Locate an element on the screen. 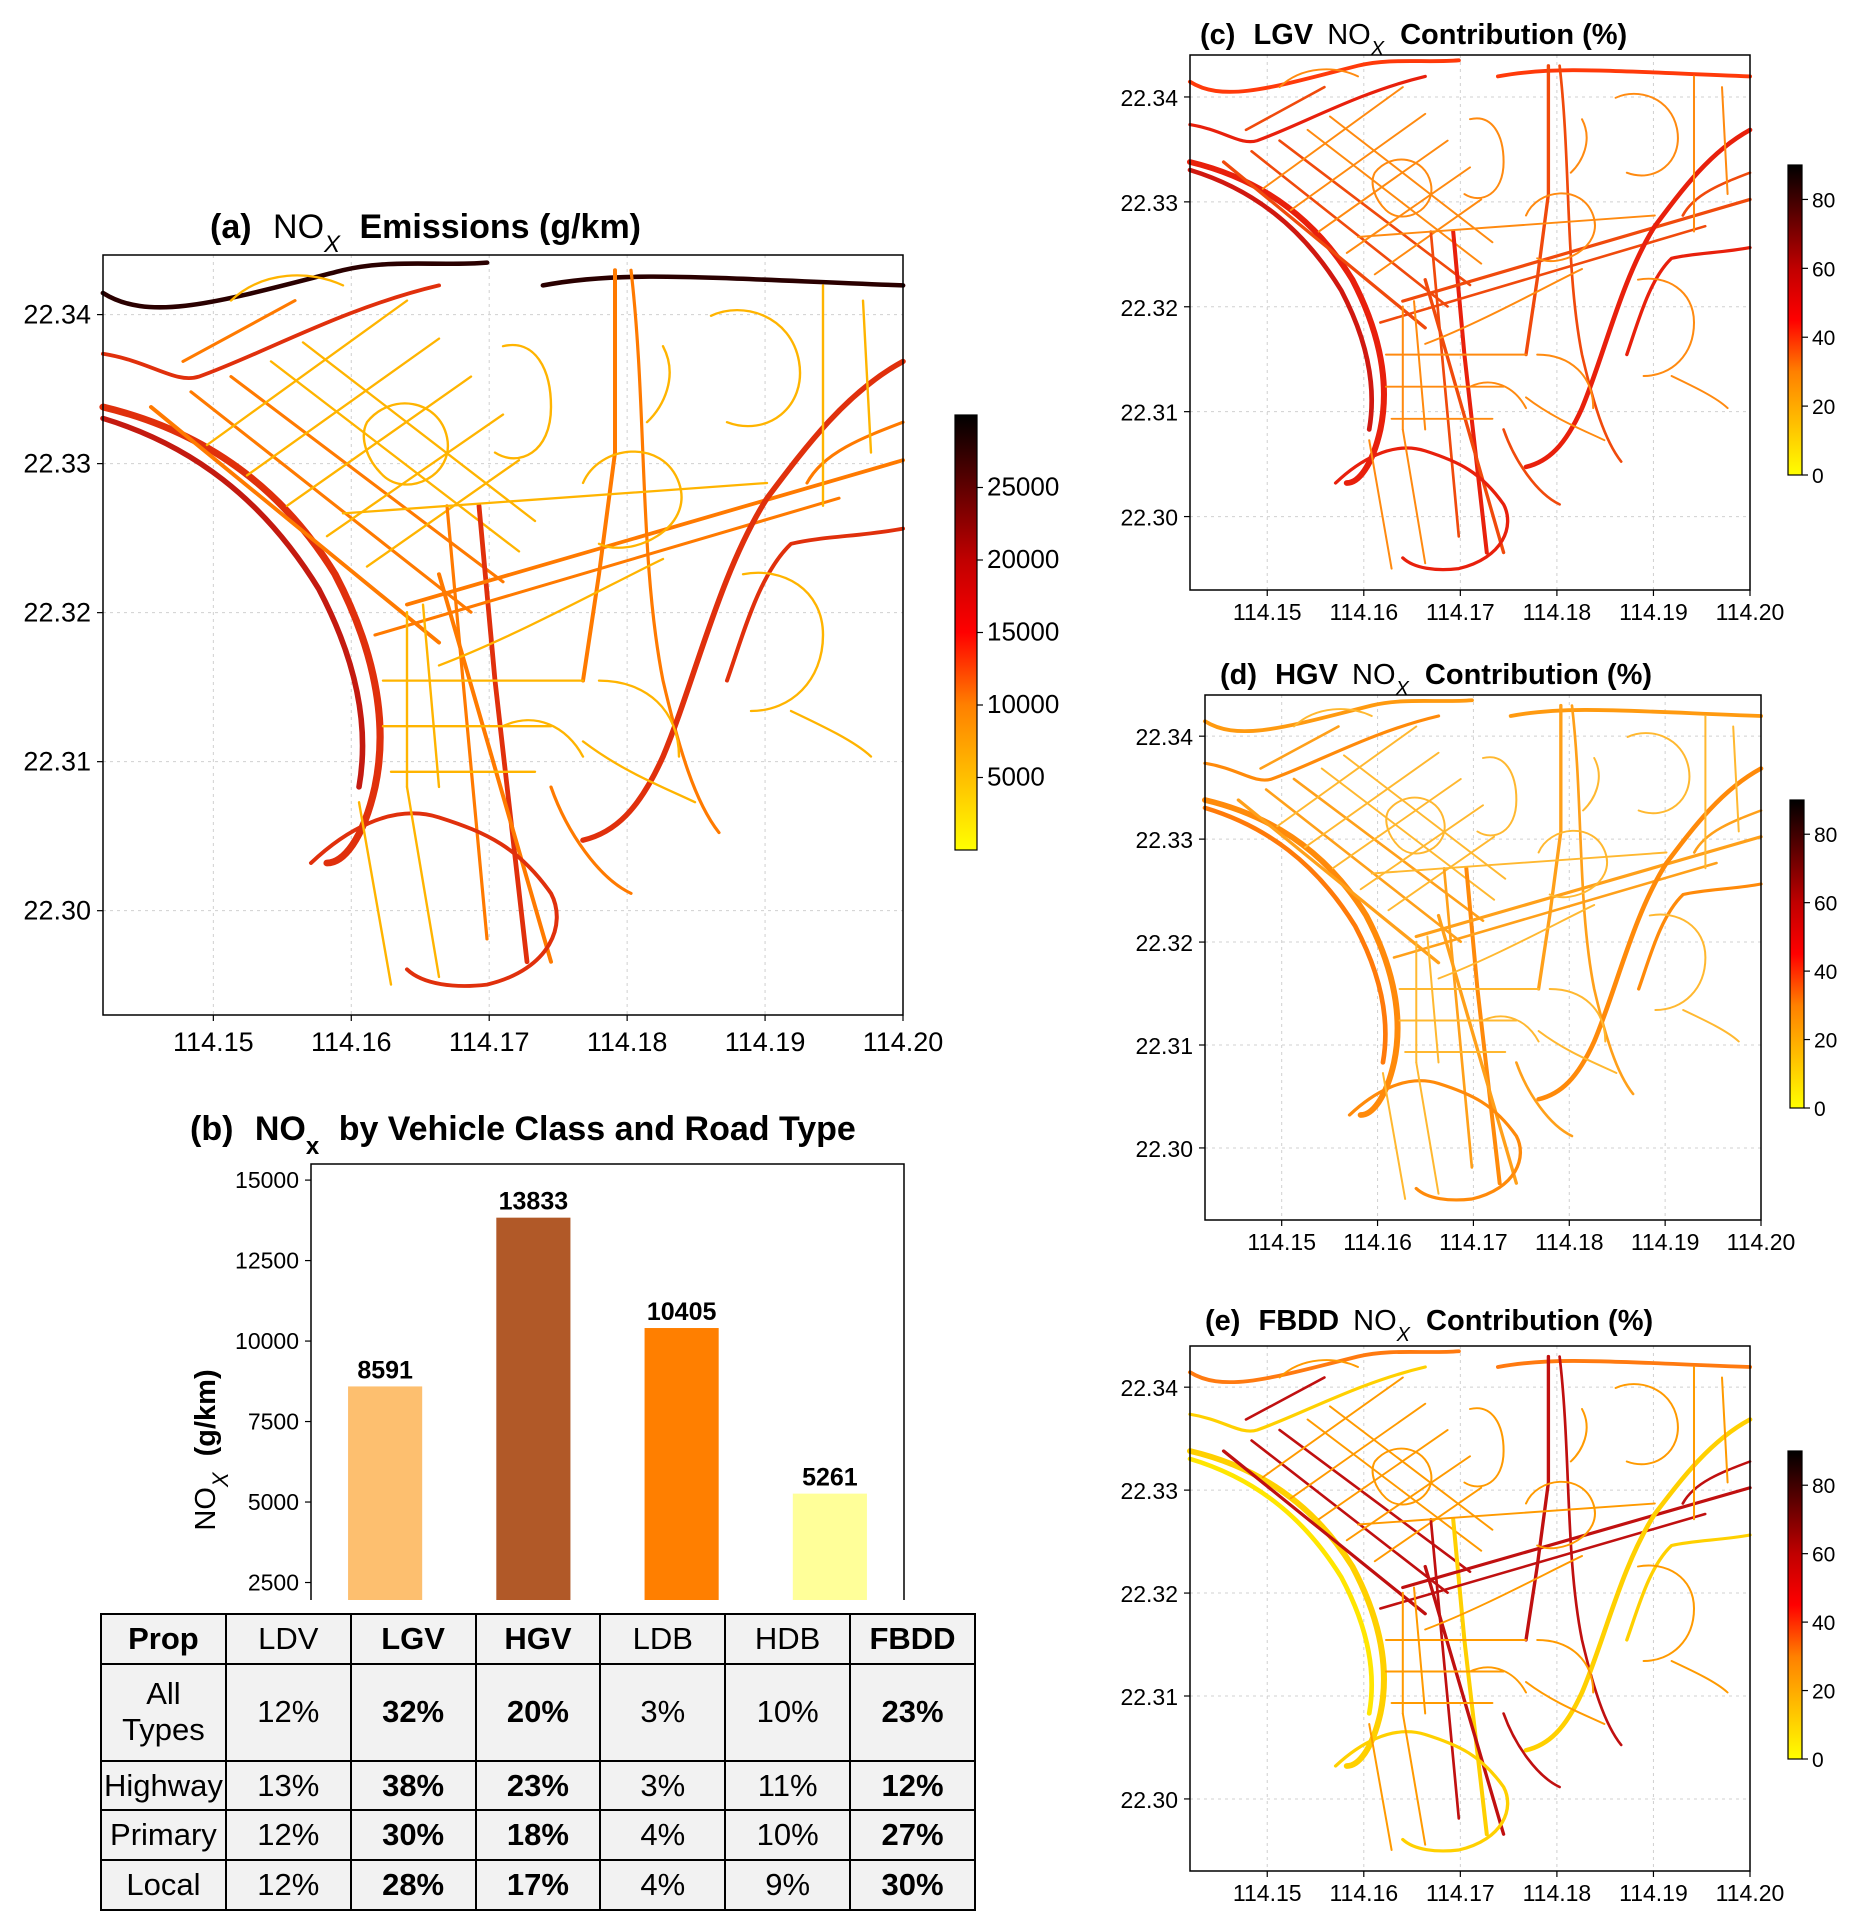 The width and height of the screenshot is (1860, 1926). table-cell: 18% is located at coordinates (538, 1835).